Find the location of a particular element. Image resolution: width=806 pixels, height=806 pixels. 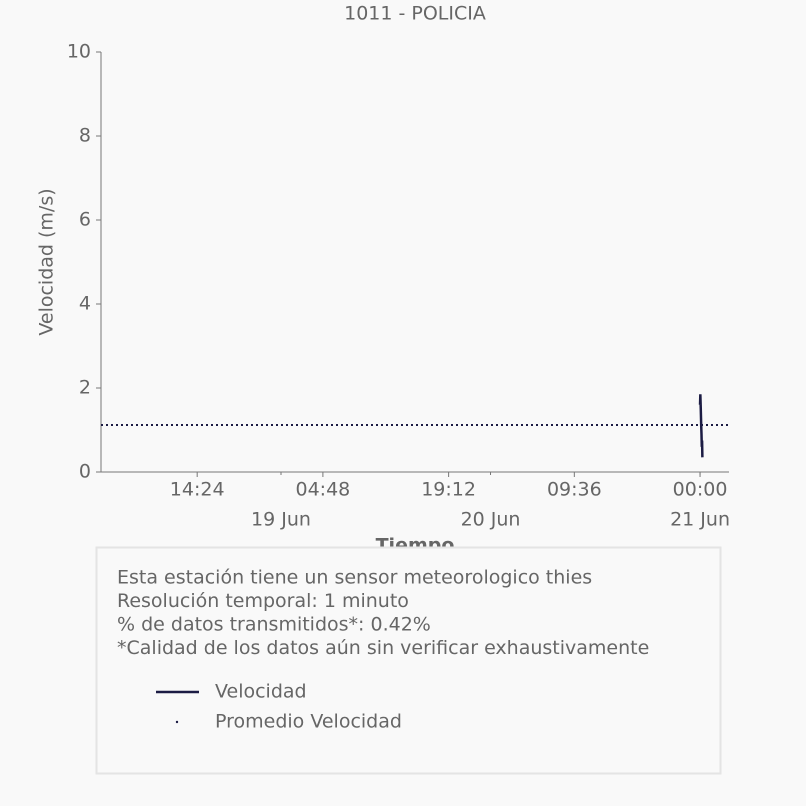

chart-title: 1011 - POLICIA is located at coordinates (415, 14).